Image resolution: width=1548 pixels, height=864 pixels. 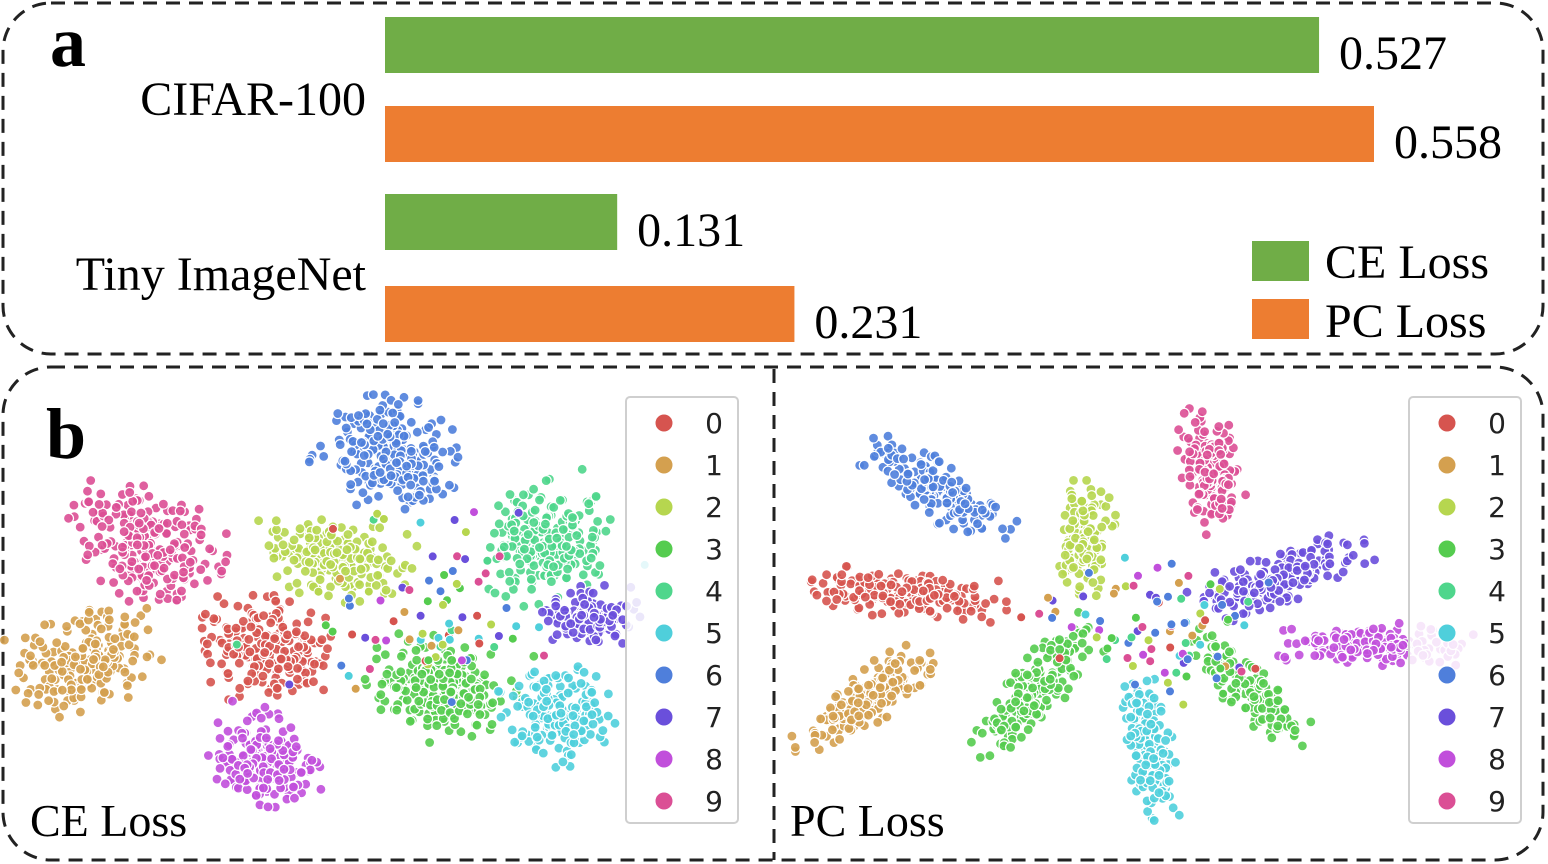 What do you see at coordinates (1465, 610) in the screenshot?
I see `scatter-legend-pc: 0 1 2 3 4 5 6 7 8 9` at bounding box center [1465, 610].